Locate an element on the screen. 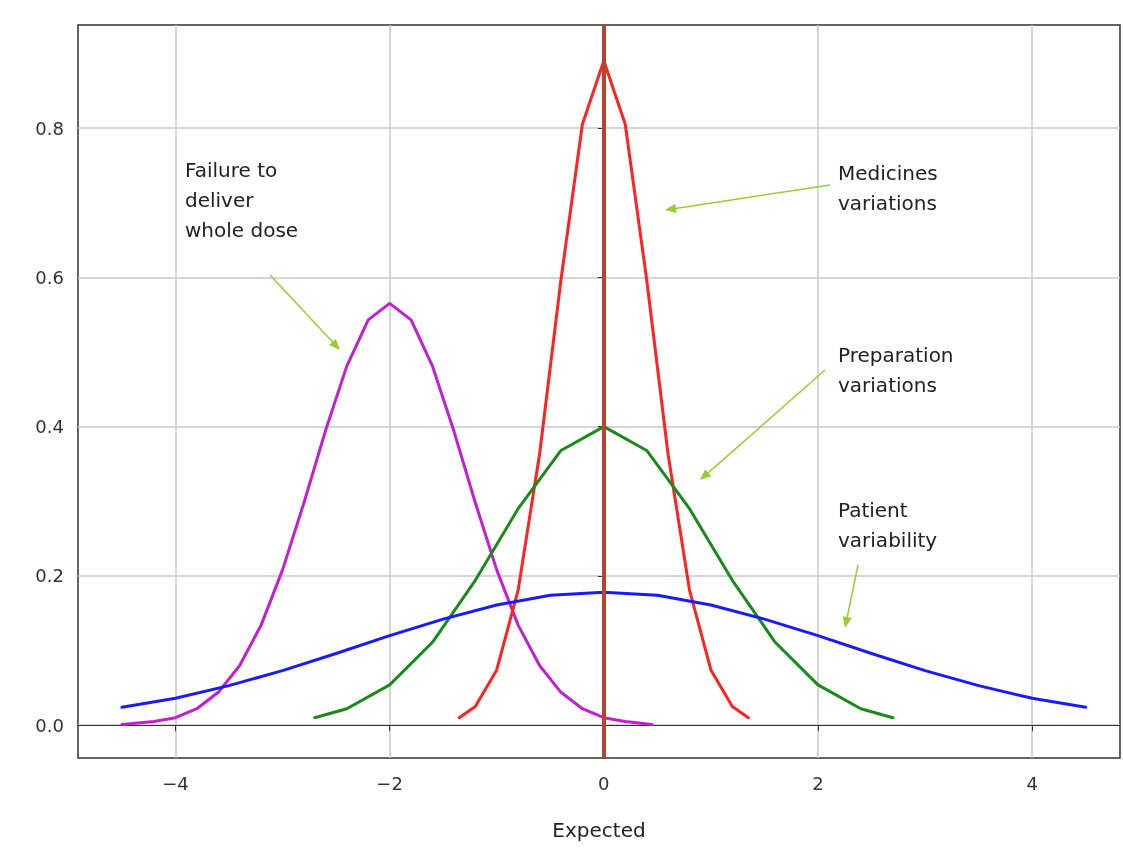 The height and width of the screenshot is (848, 1123). annotation: Preparation variations is located at coordinates (899, 370).